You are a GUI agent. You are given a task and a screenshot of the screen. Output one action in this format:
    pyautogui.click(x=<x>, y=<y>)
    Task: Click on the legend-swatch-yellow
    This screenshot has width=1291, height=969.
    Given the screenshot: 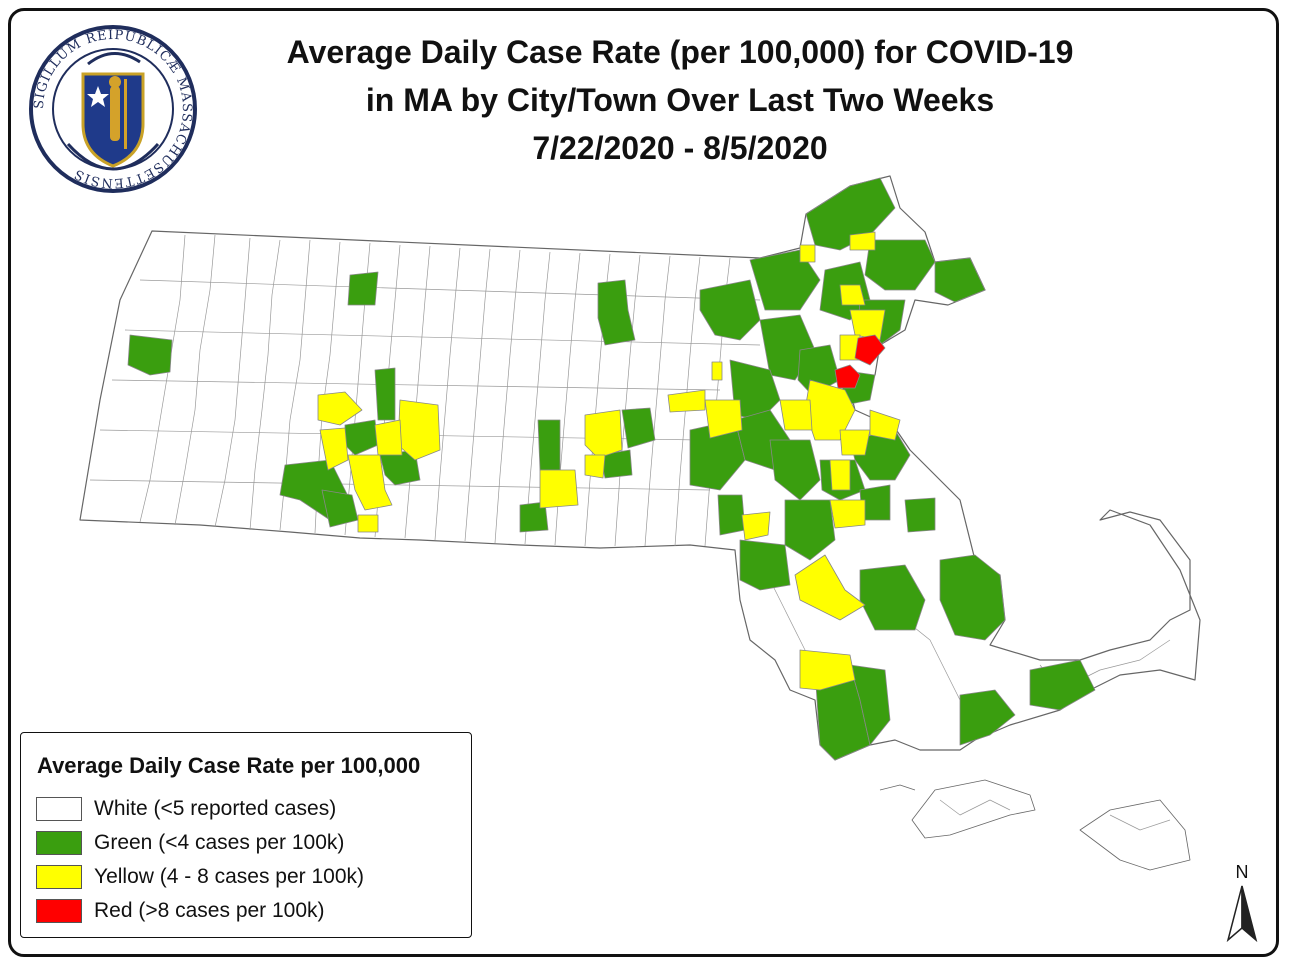 What is the action you would take?
    pyautogui.click(x=59, y=877)
    